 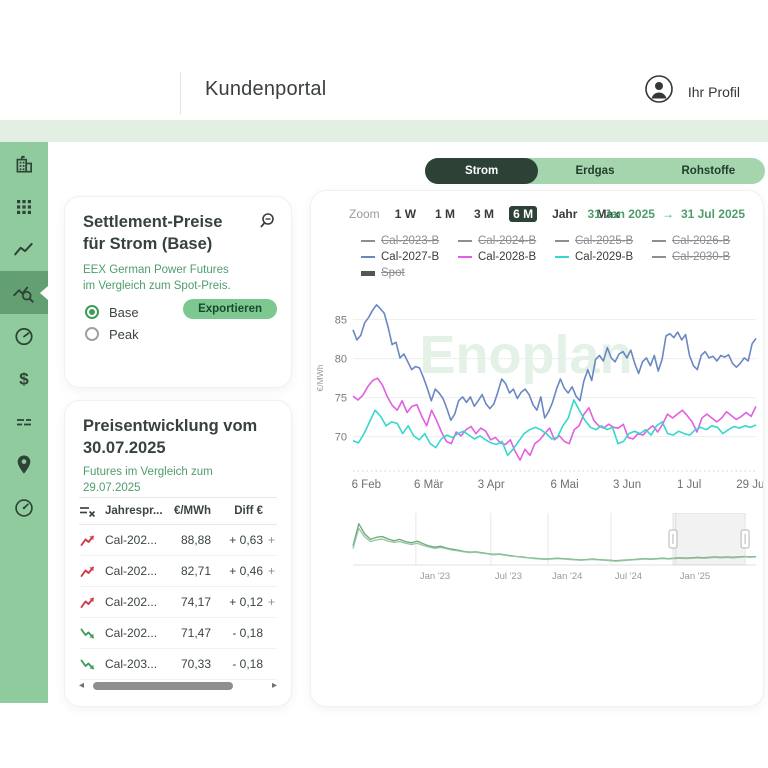 What do you see at coordinates (178, 571) in the screenshot?
I see `table-row: Cal-202... 82,71 + 0,46 +` at bounding box center [178, 571].